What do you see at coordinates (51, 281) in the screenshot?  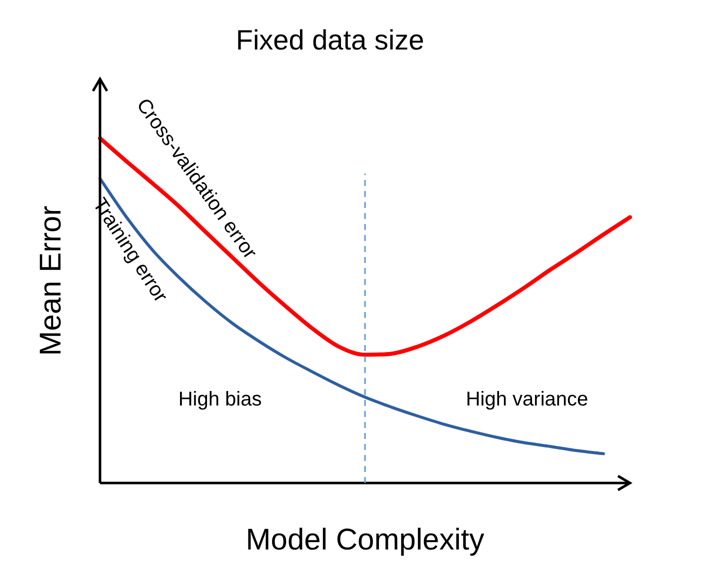 I see `y-axis-title: Mean Error` at bounding box center [51, 281].